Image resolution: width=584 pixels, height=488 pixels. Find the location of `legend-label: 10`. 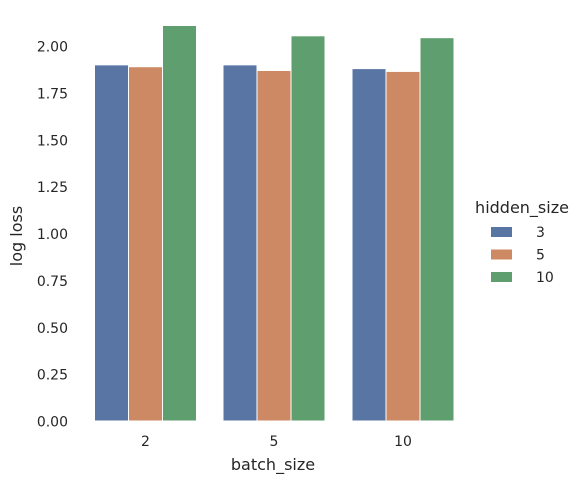

legend-label: 10 is located at coordinates (545, 278).